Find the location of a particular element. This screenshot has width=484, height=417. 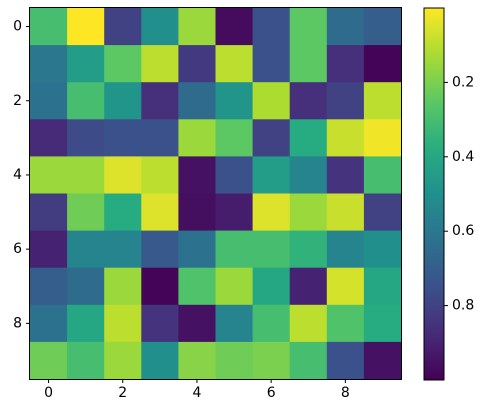

y-axis: 0 2 4 6 8 is located at coordinates (21, 175).